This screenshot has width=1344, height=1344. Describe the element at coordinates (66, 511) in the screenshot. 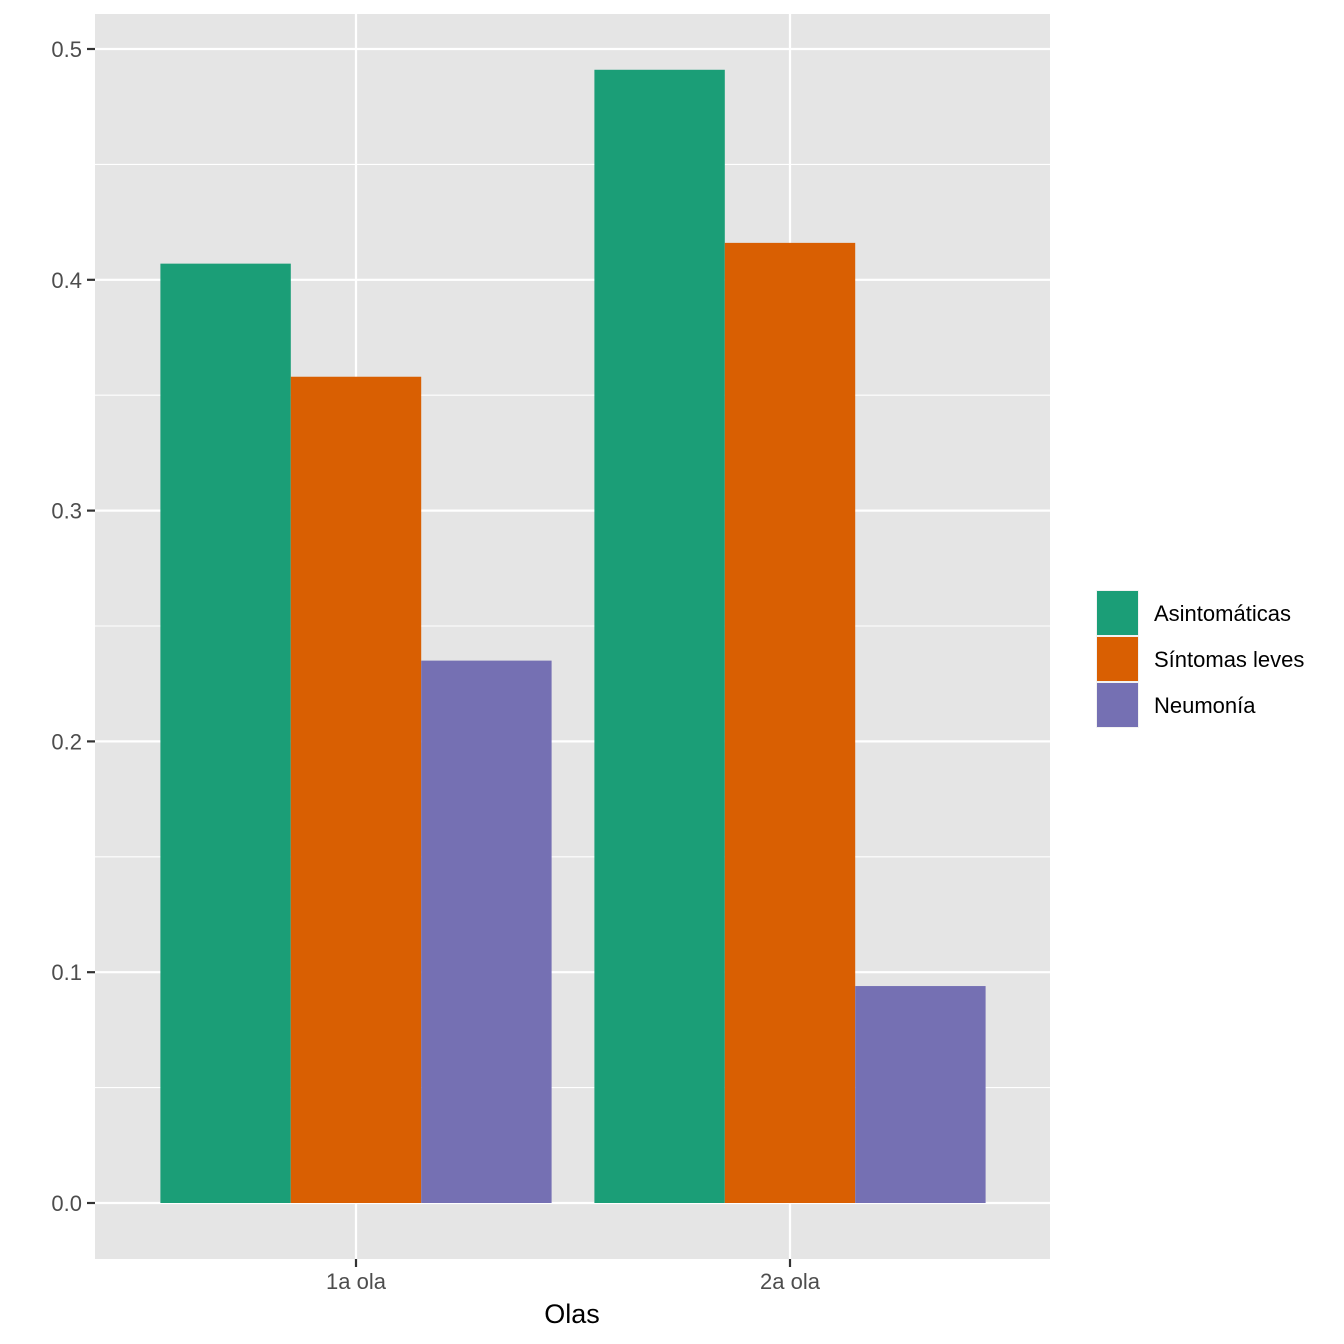

I see `y-tick-label: 0.3` at that location.